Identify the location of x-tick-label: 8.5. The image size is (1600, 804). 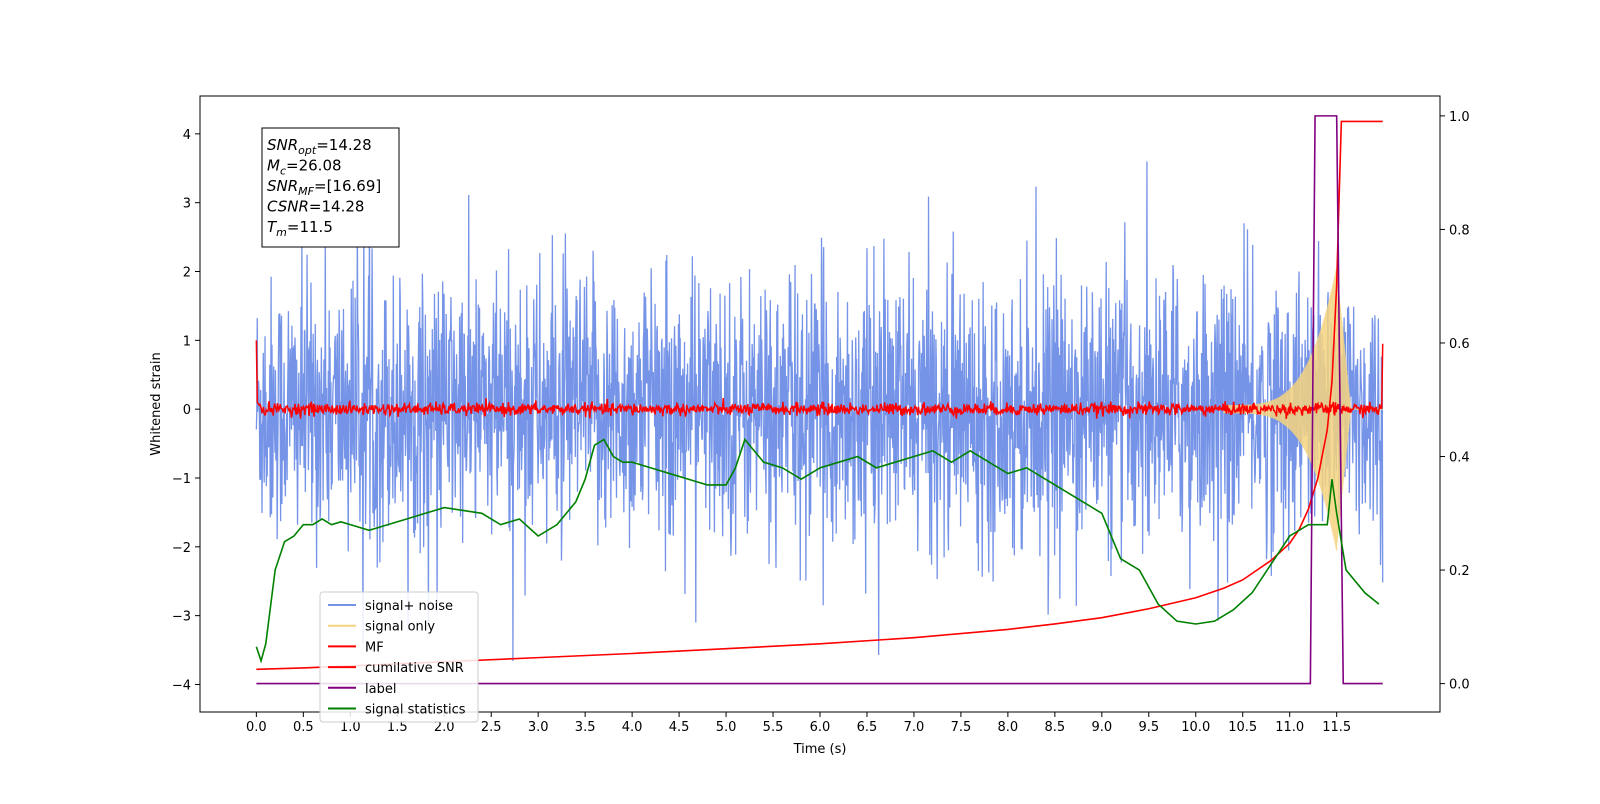
(1055, 727).